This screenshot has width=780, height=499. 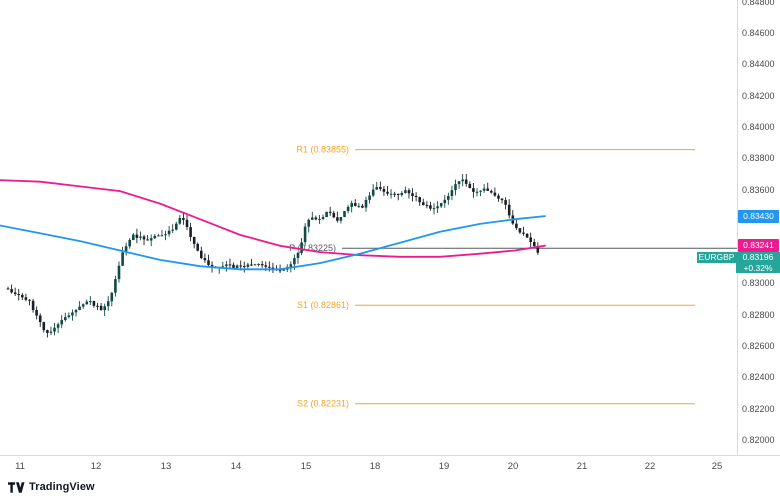 What do you see at coordinates (62, 487) in the screenshot?
I see `tradingview-brand-text: TradingView` at bounding box center [62, 487].